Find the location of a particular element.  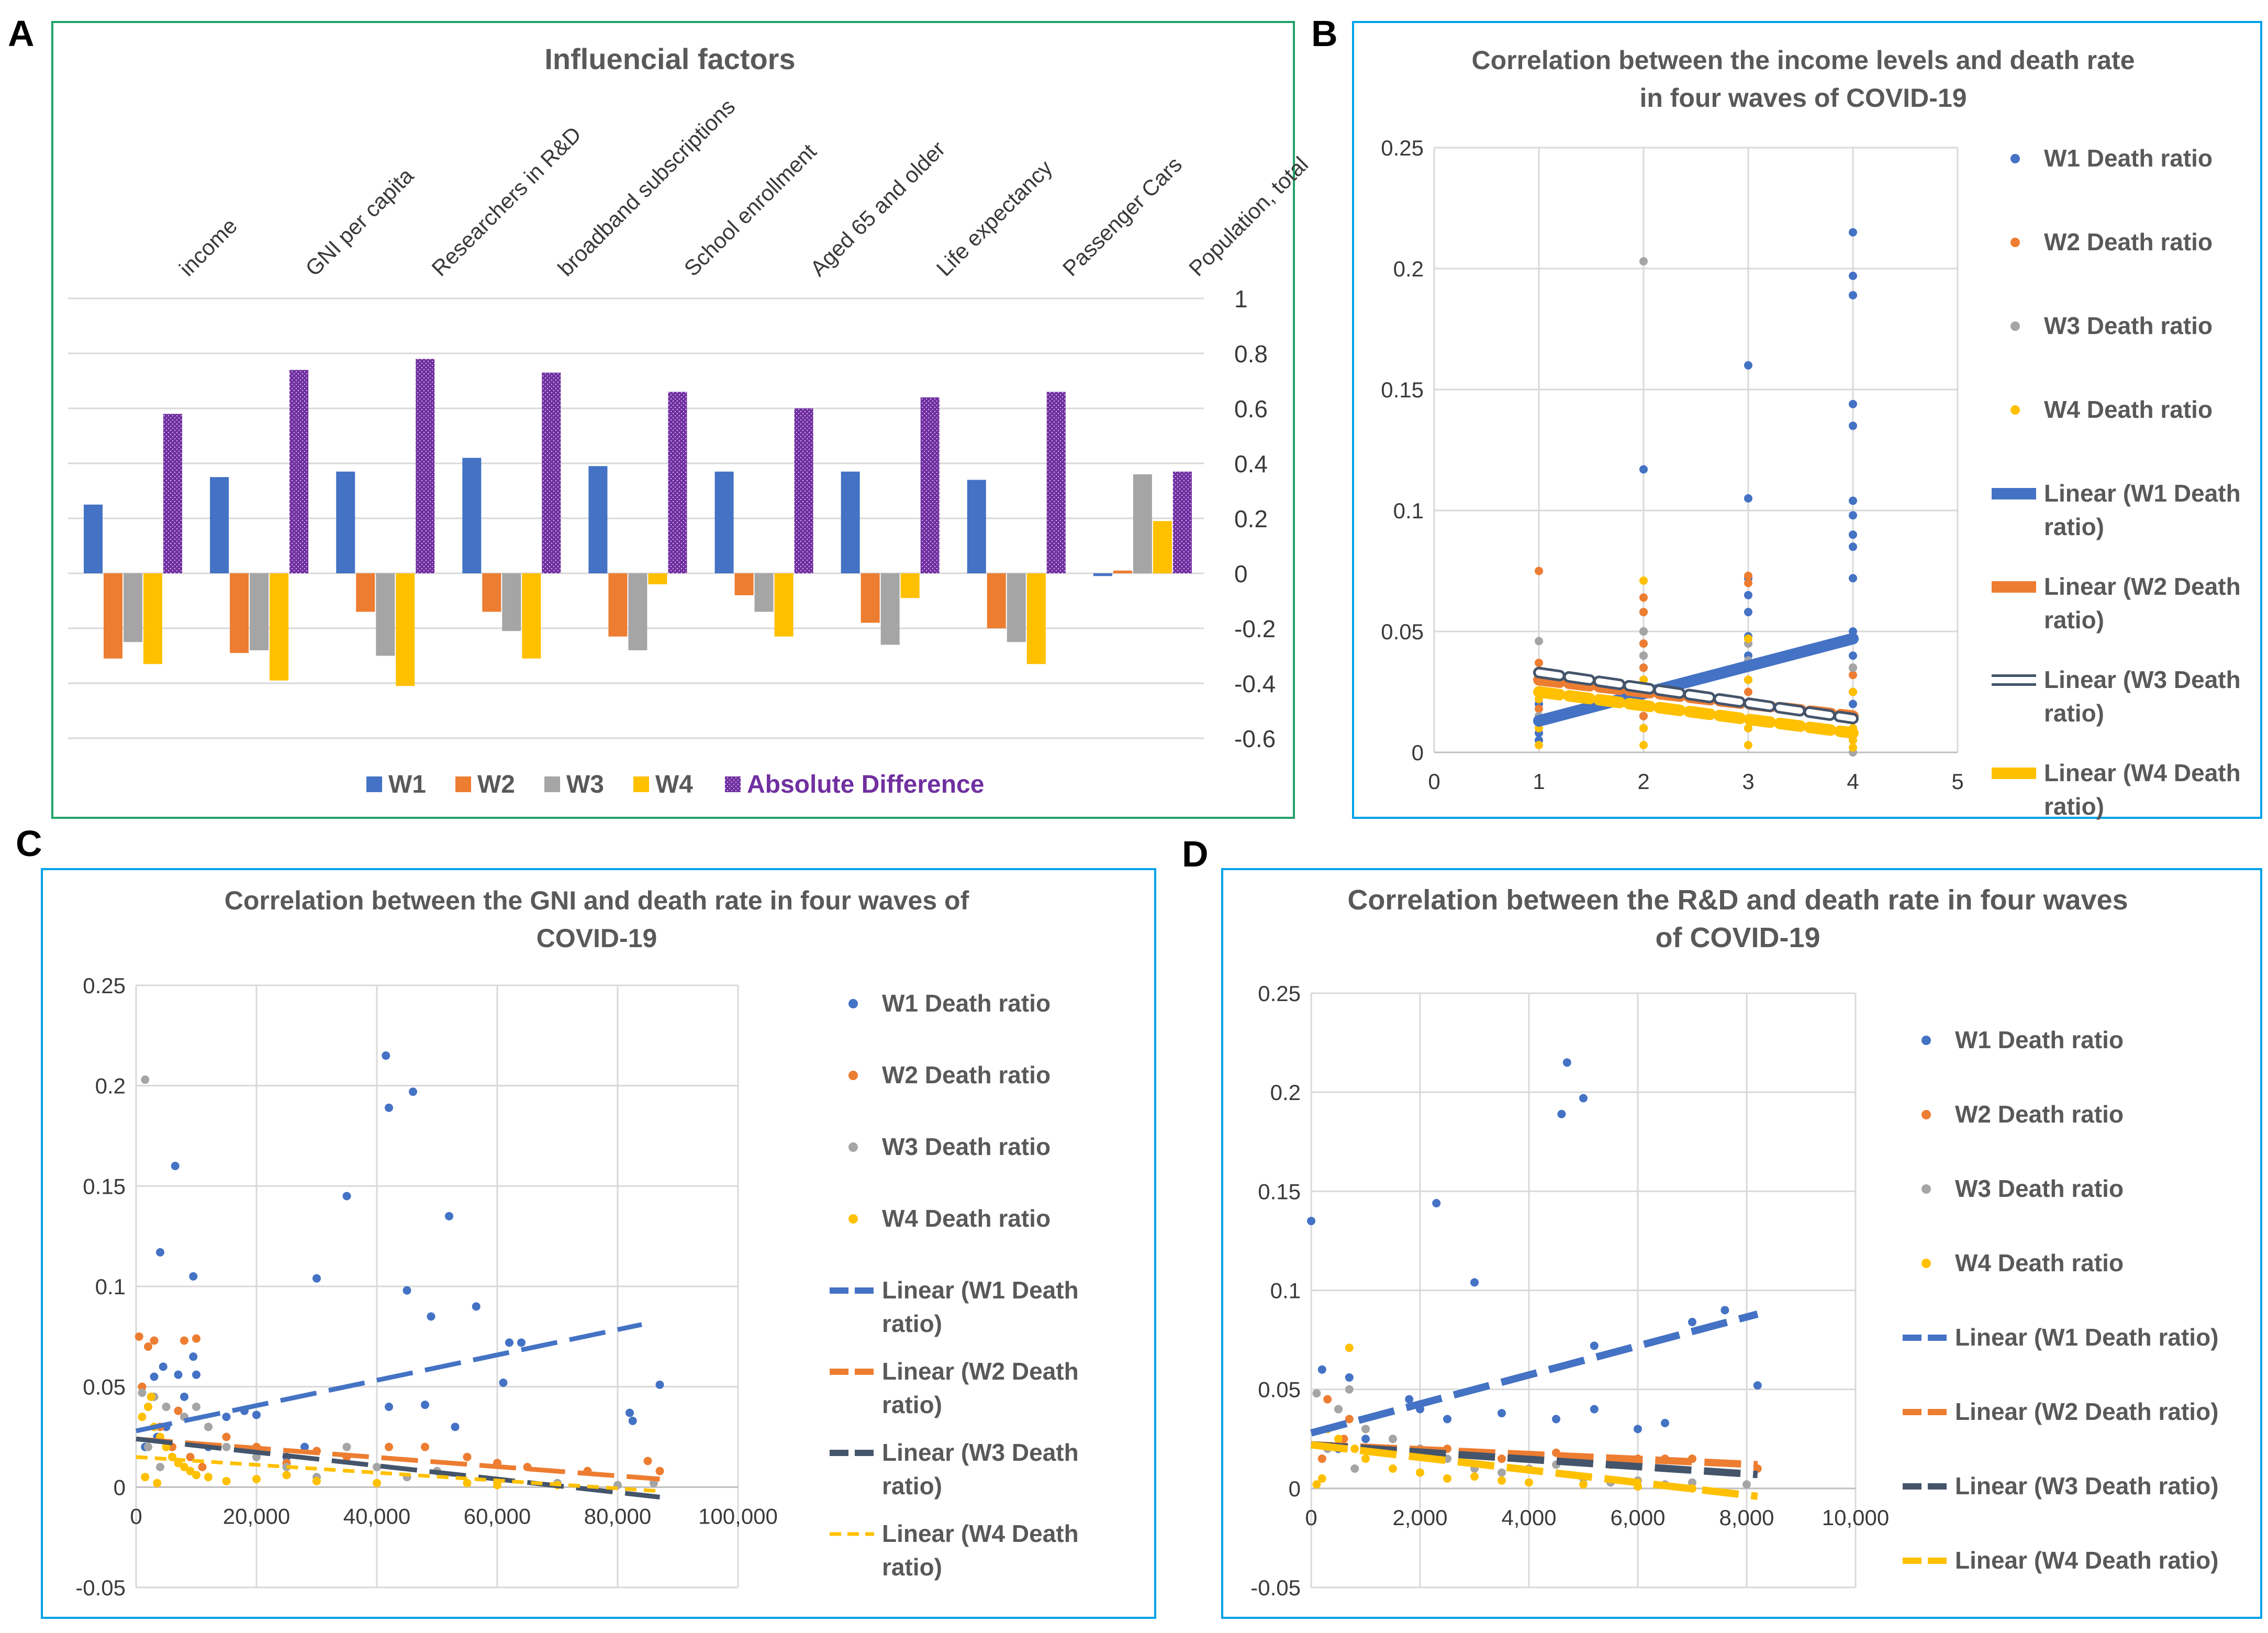

legend-label: W1 Death ratio is located at coordinates (967, 1003).